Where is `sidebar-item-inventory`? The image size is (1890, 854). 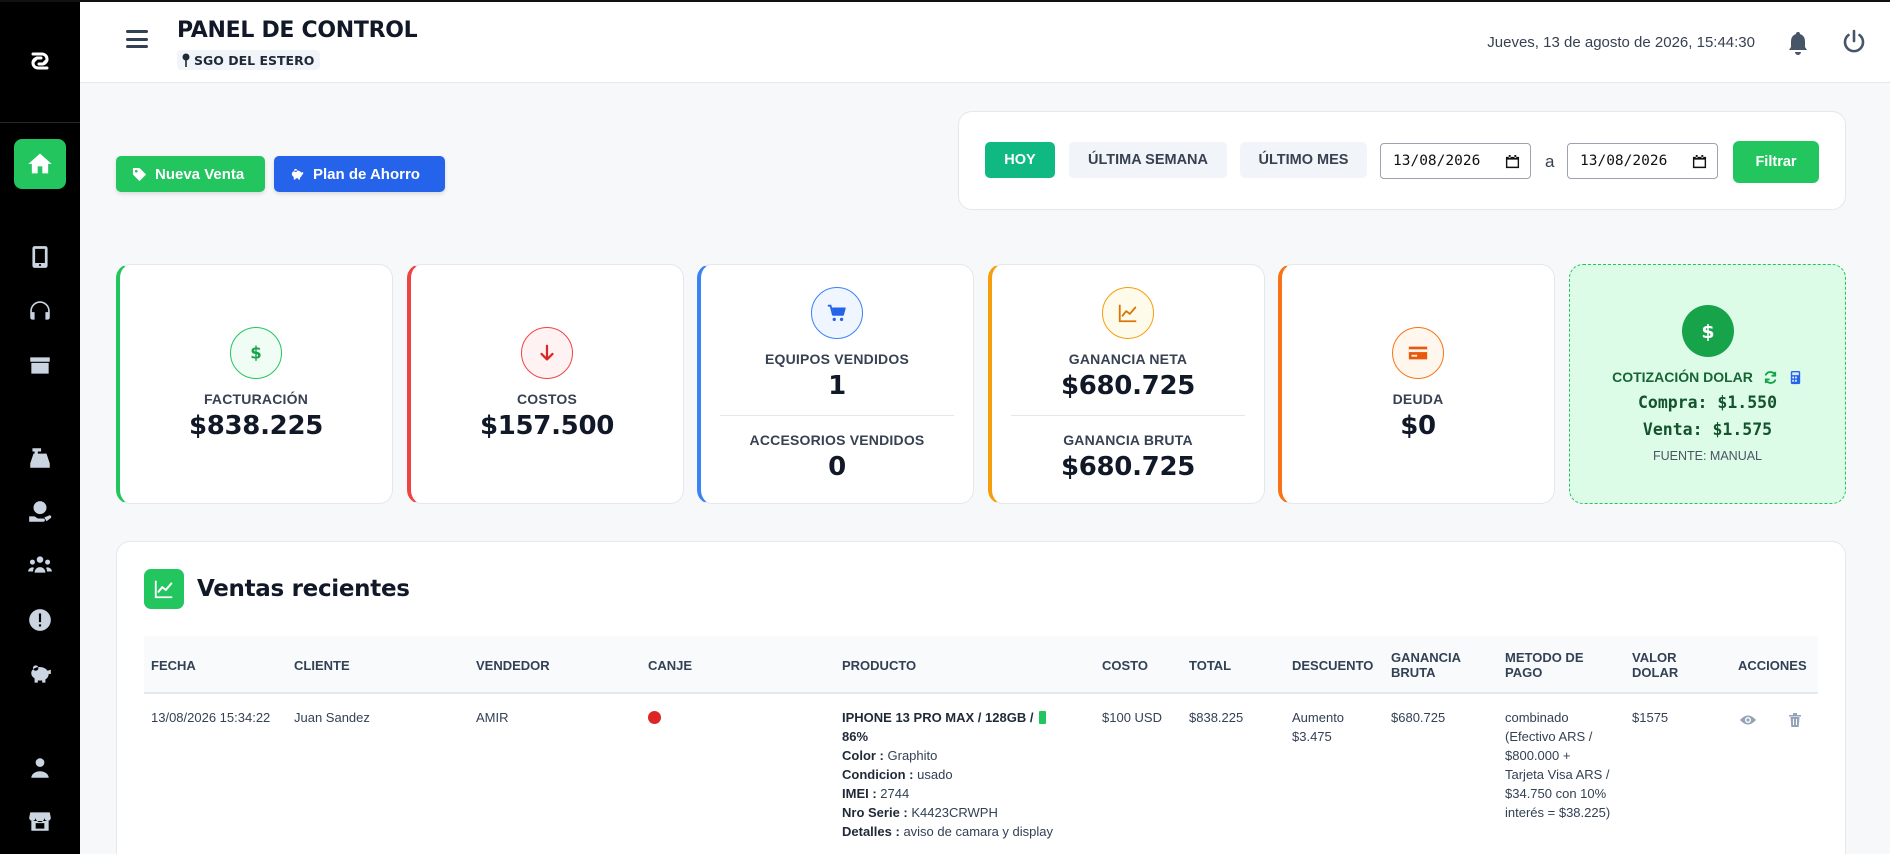 sidebar-item-inventory is located at coordinates (40, 365).